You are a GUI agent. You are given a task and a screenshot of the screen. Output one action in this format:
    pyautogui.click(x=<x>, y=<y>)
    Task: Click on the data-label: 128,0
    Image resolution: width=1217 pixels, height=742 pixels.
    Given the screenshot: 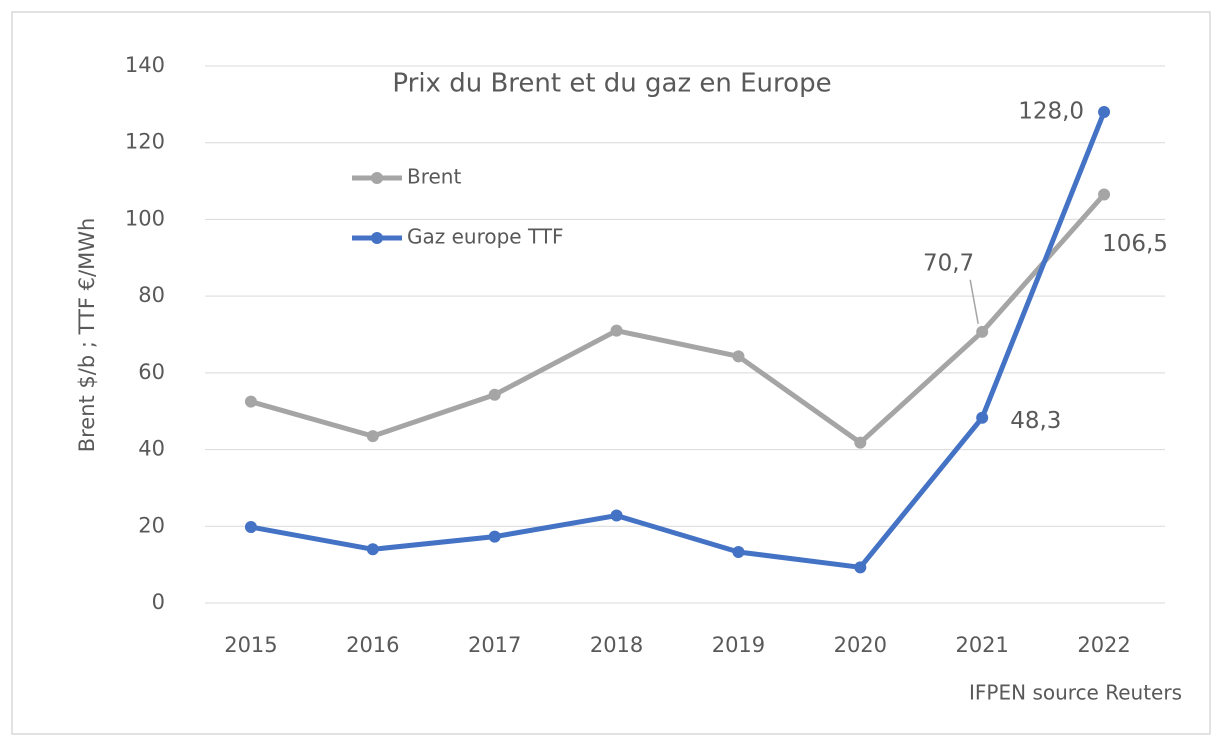 What is the action you would take?
    pyautogui.click(x=1051, y=112)
    